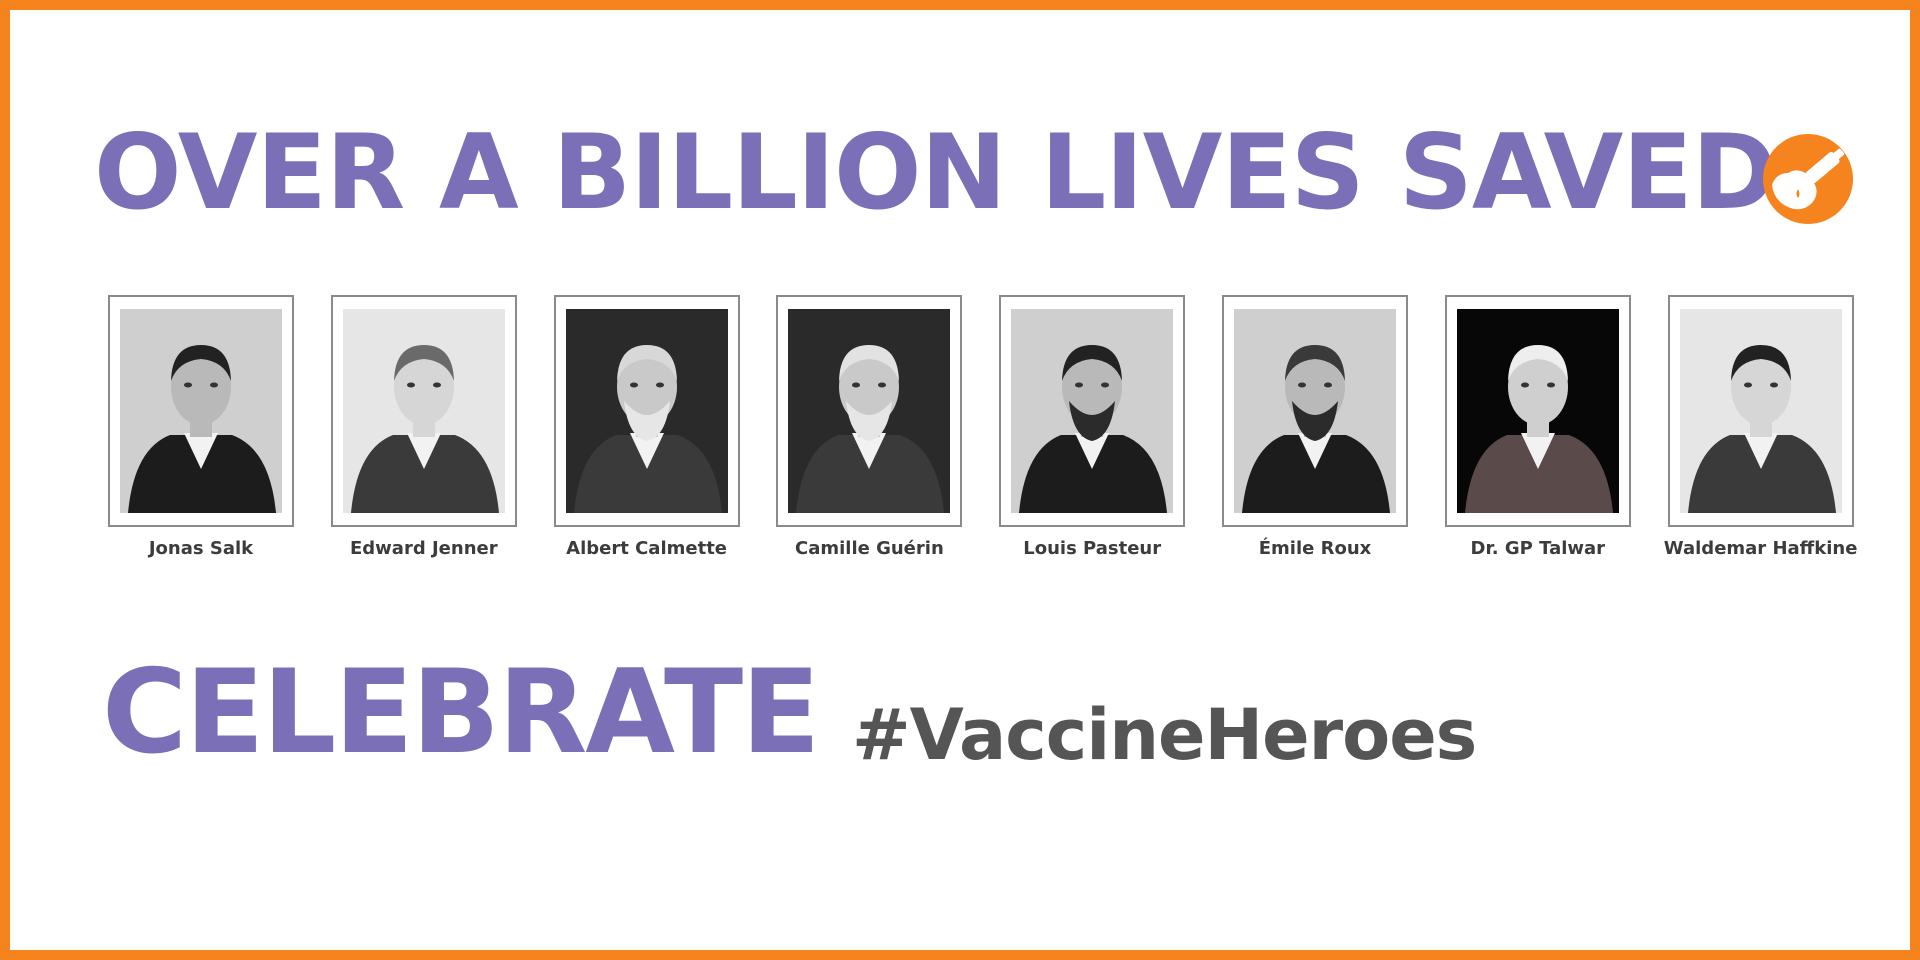 This screenshot has height=960, width=1920. I want to click on vaccine-heroes-hashtag: #VaccineHeroes, so click(1164, 735).